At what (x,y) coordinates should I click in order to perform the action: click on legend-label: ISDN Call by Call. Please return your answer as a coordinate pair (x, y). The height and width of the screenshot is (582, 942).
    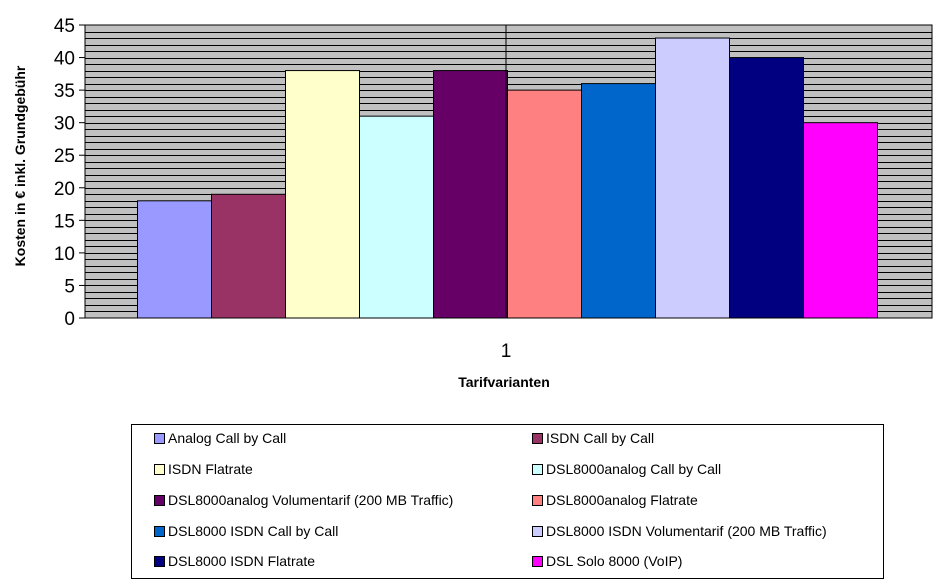
    Looking at the image, I should click on (600, 438).